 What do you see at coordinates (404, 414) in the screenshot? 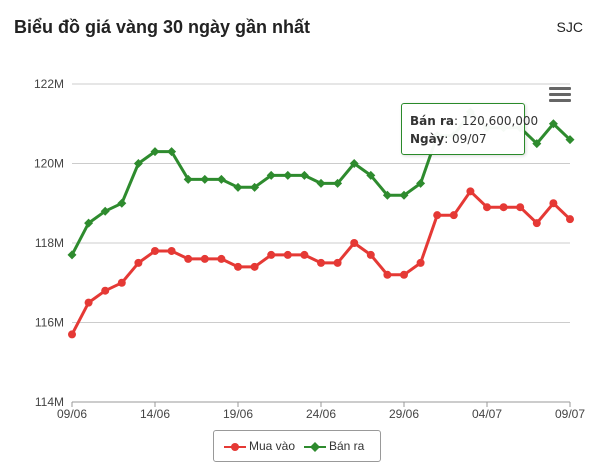
I see `x-tick-label: 29/06` at bounding box center [404, 414].